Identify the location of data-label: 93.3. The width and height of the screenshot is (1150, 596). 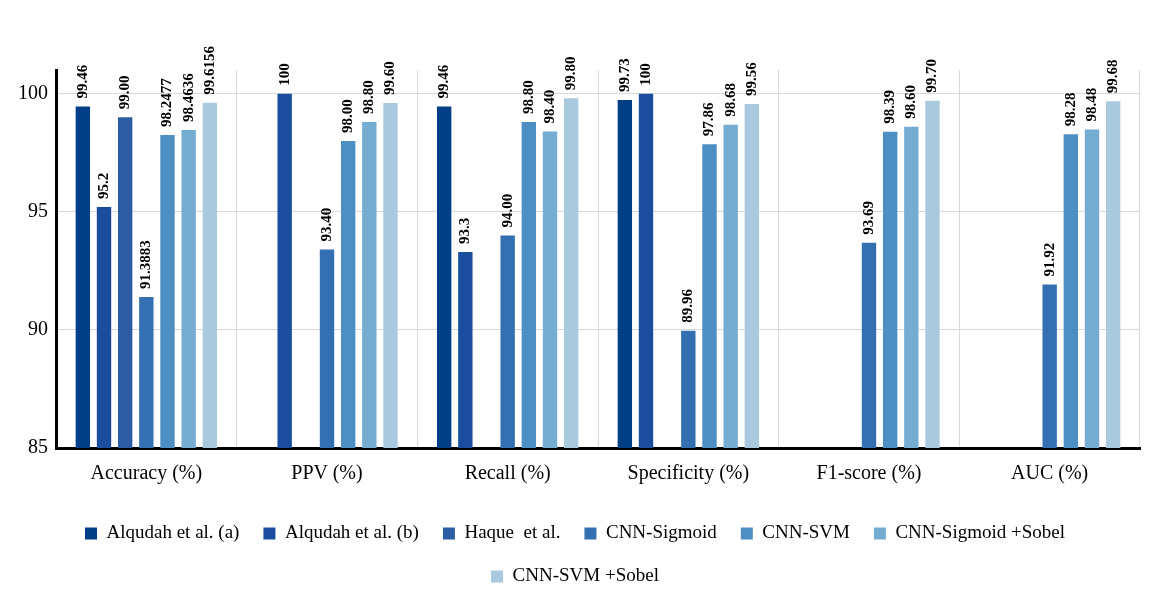
(464, 230).